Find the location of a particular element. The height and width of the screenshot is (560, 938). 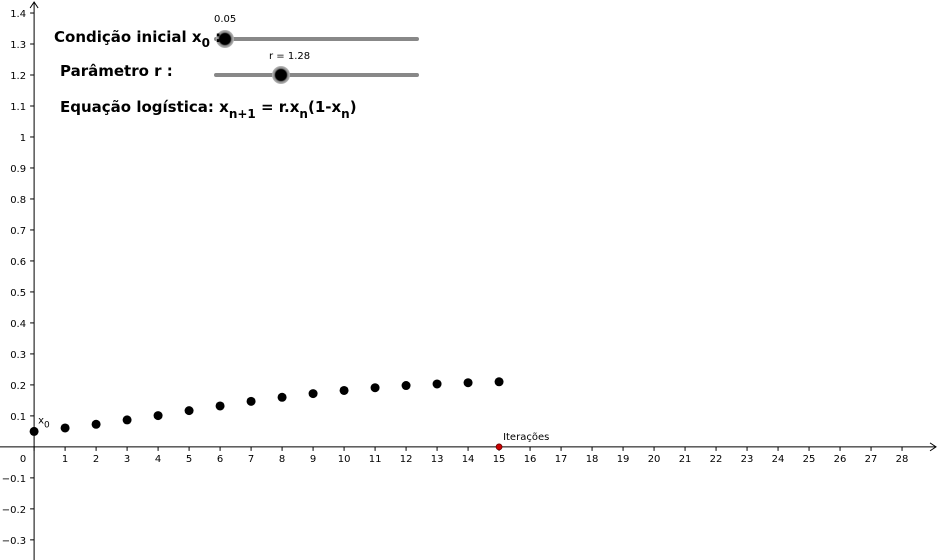

y-tick-label: 0.2 is located at coordinates (18, 386).